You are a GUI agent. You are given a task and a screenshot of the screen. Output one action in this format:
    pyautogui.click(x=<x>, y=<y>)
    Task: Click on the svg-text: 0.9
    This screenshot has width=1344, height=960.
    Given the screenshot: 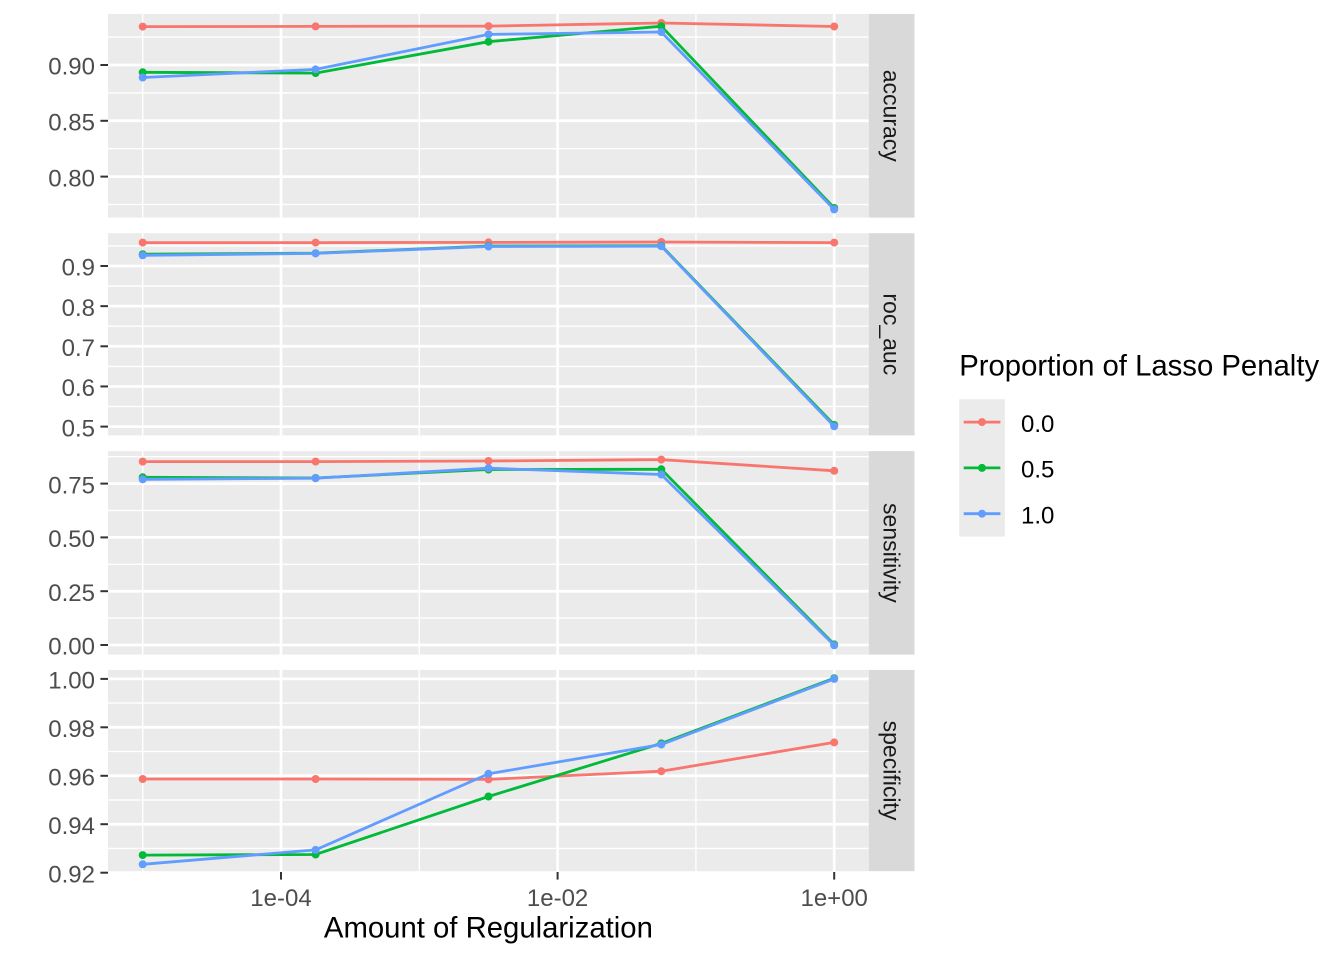 What is the action you would take?
    pyautogui.click(x=78, y=268)
    